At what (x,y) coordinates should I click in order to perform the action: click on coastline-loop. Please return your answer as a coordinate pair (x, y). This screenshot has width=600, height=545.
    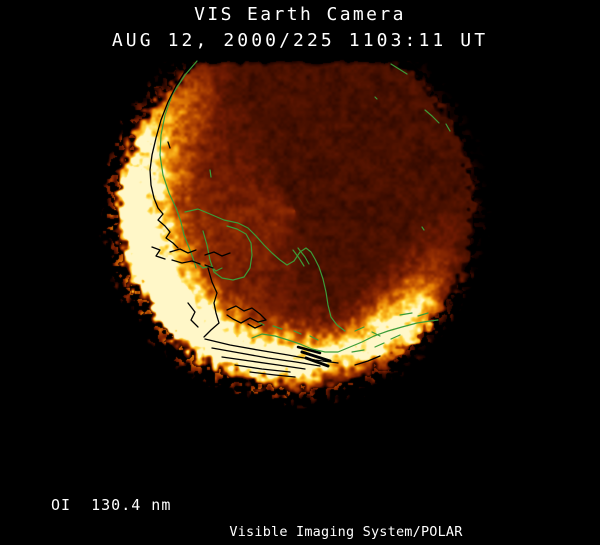
    Looking at the image, I should click on (227, 253).